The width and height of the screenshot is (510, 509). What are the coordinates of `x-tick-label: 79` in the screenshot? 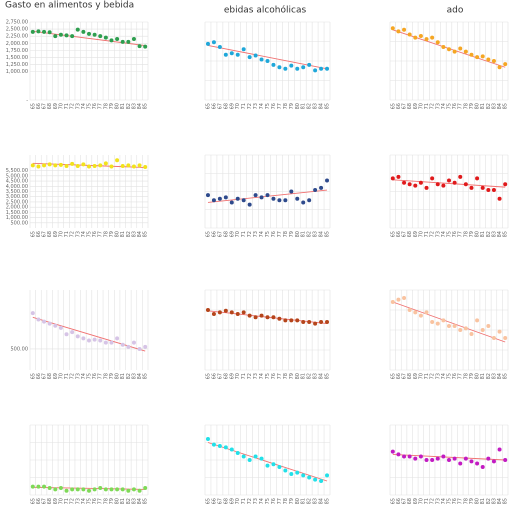 It's located at (472, 234).